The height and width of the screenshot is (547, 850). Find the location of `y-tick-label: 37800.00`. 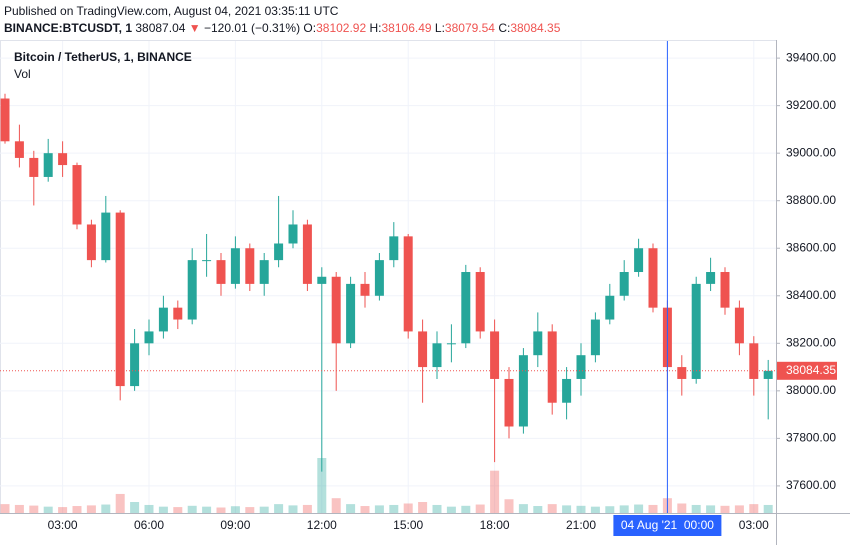

y-tick-label: 37800.00 is located at coordinates (811, 438).